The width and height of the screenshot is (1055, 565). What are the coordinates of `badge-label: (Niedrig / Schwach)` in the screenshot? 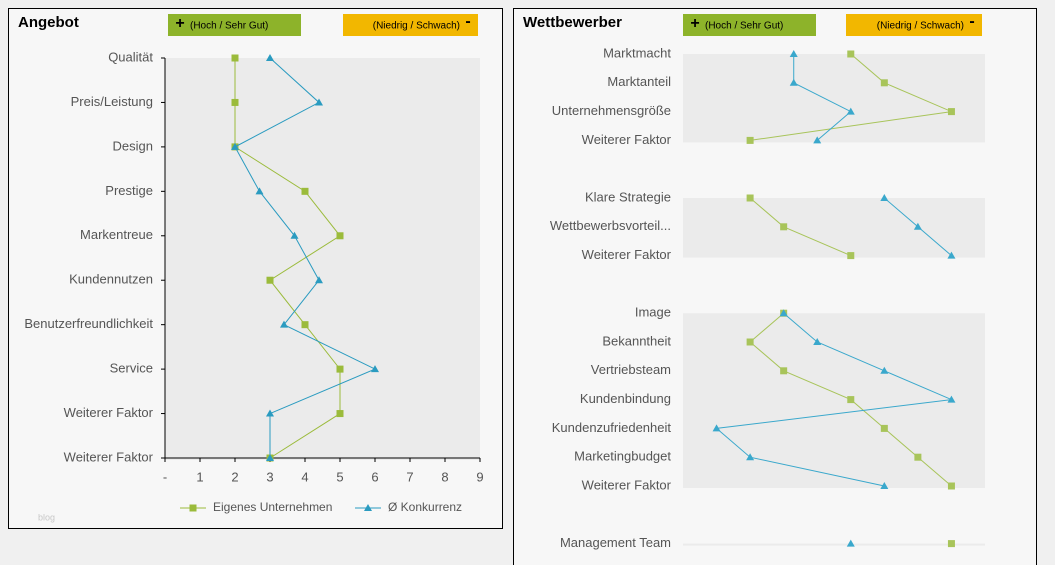 It's located at (920, 26).